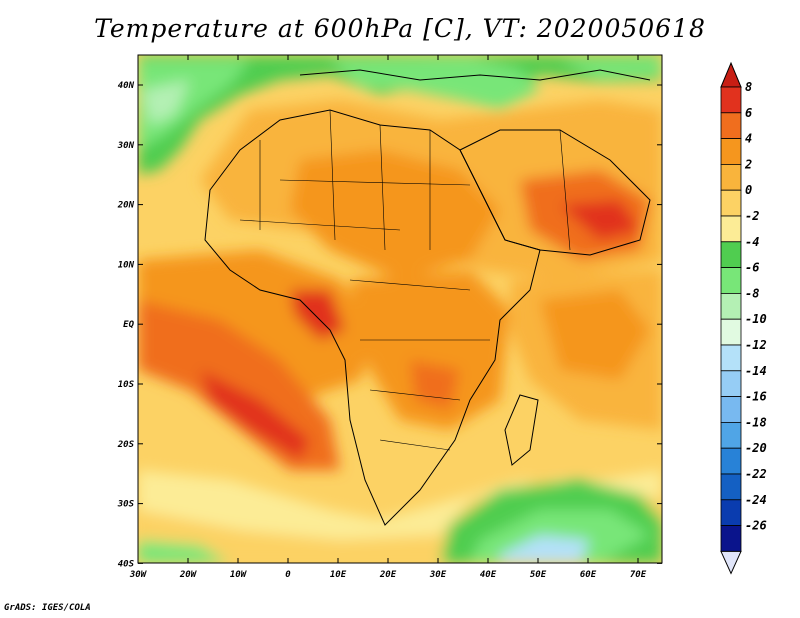 The width and height of the screenshot is (800, 618). What do you see at coordinates (756, 448) in the screenshot?
I see `colorbar-label: -20` at bounding box center [756, 448].